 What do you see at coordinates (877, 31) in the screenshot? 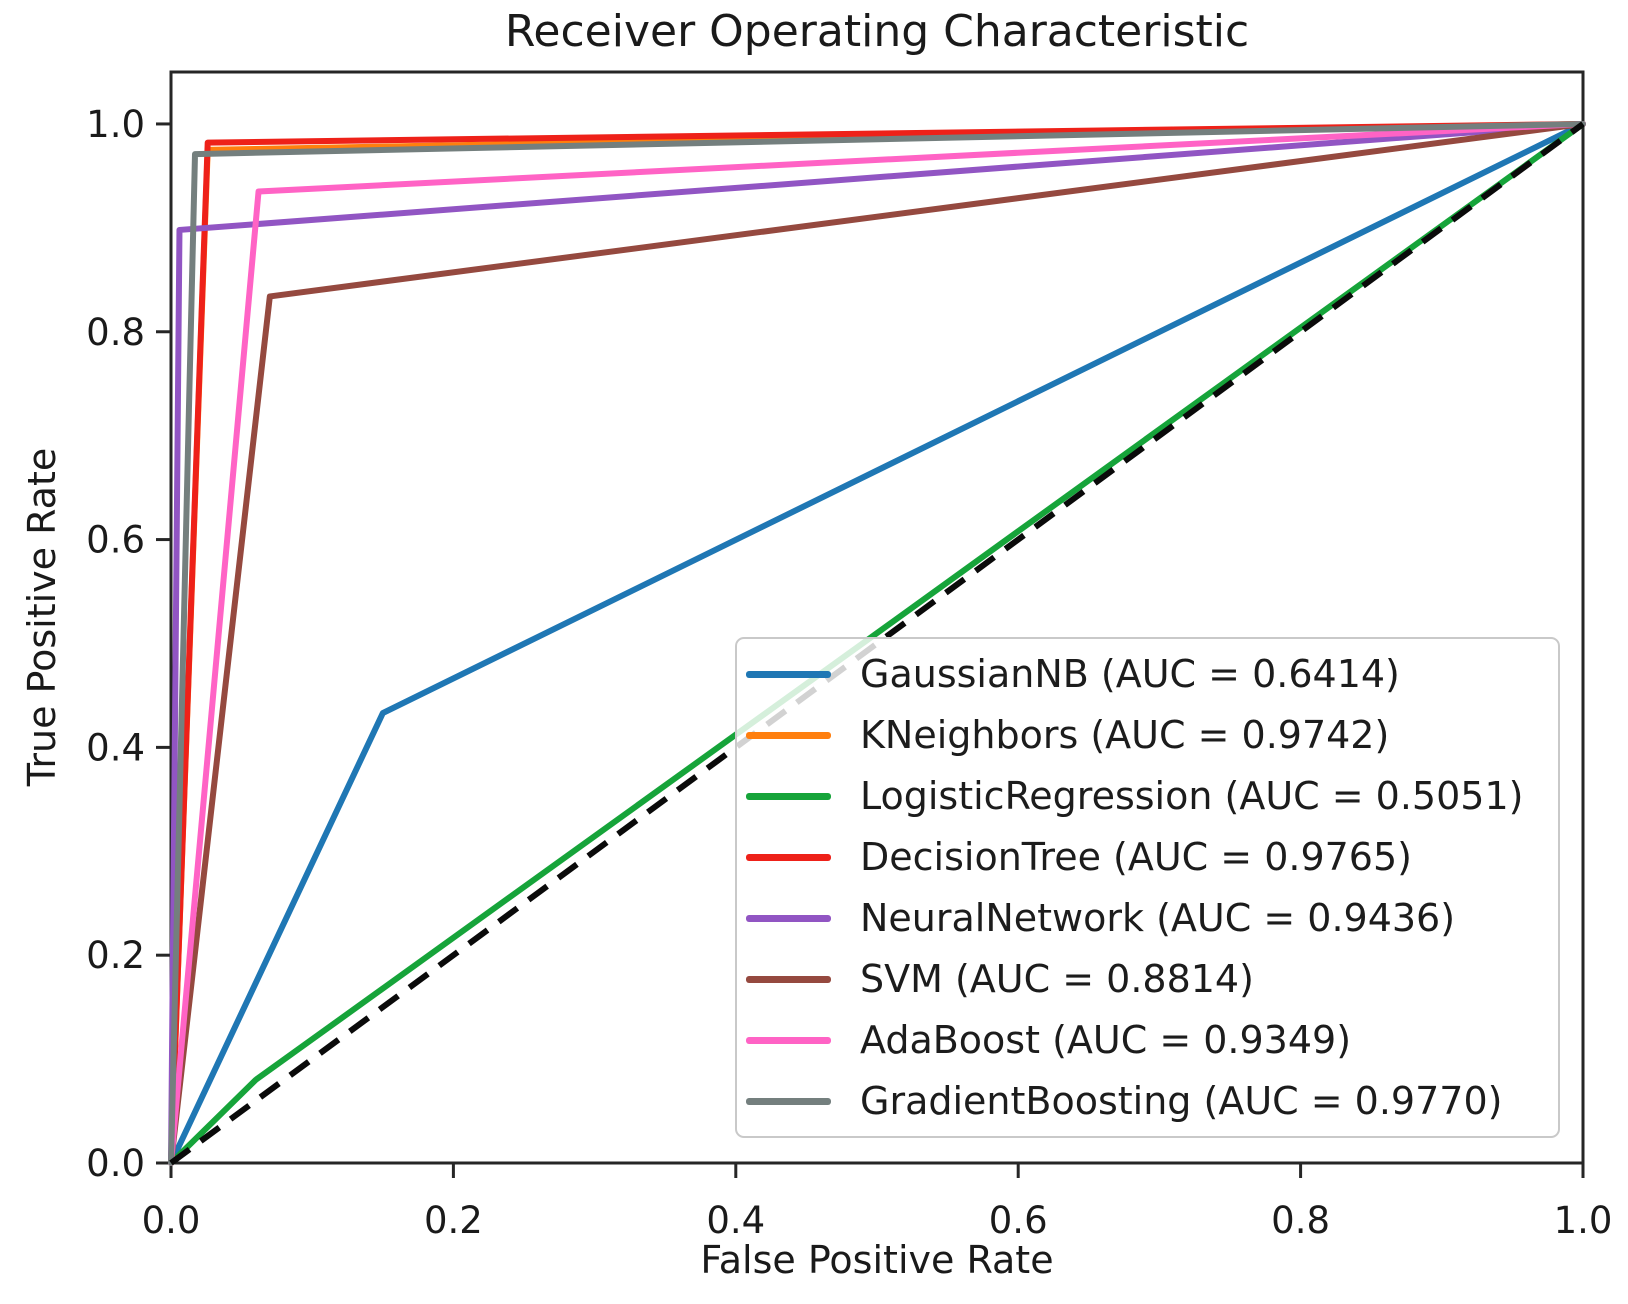
I see `chart-title: Receiver Operating Characteristic` at bounding box center [877, 31].